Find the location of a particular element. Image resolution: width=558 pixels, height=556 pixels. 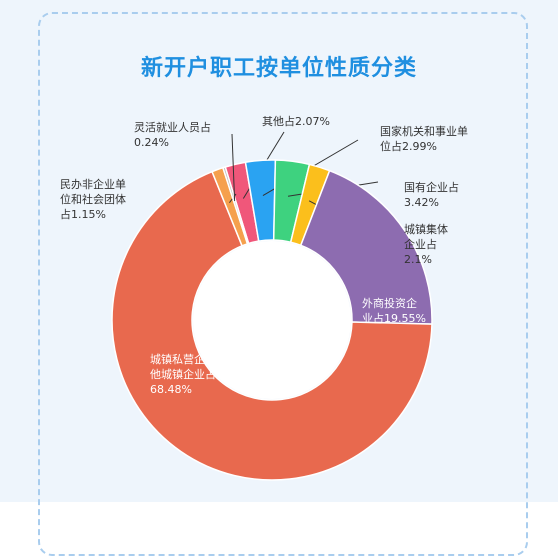

slice-label-line: 国家机关和事业单 is located at coordinates (424, 131).